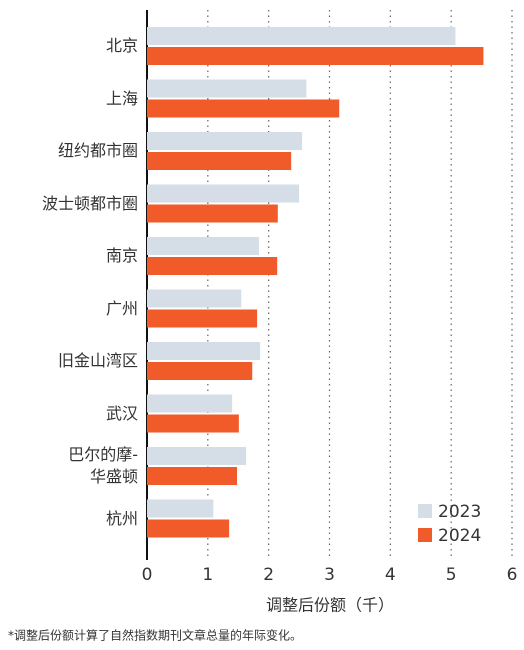 The width and height of the screenshot is (524, 650). What do you see at coordinates (121, 518) in the screenshot?
I see `y-tick-label: 杭州` at bounding box center [121, 518].